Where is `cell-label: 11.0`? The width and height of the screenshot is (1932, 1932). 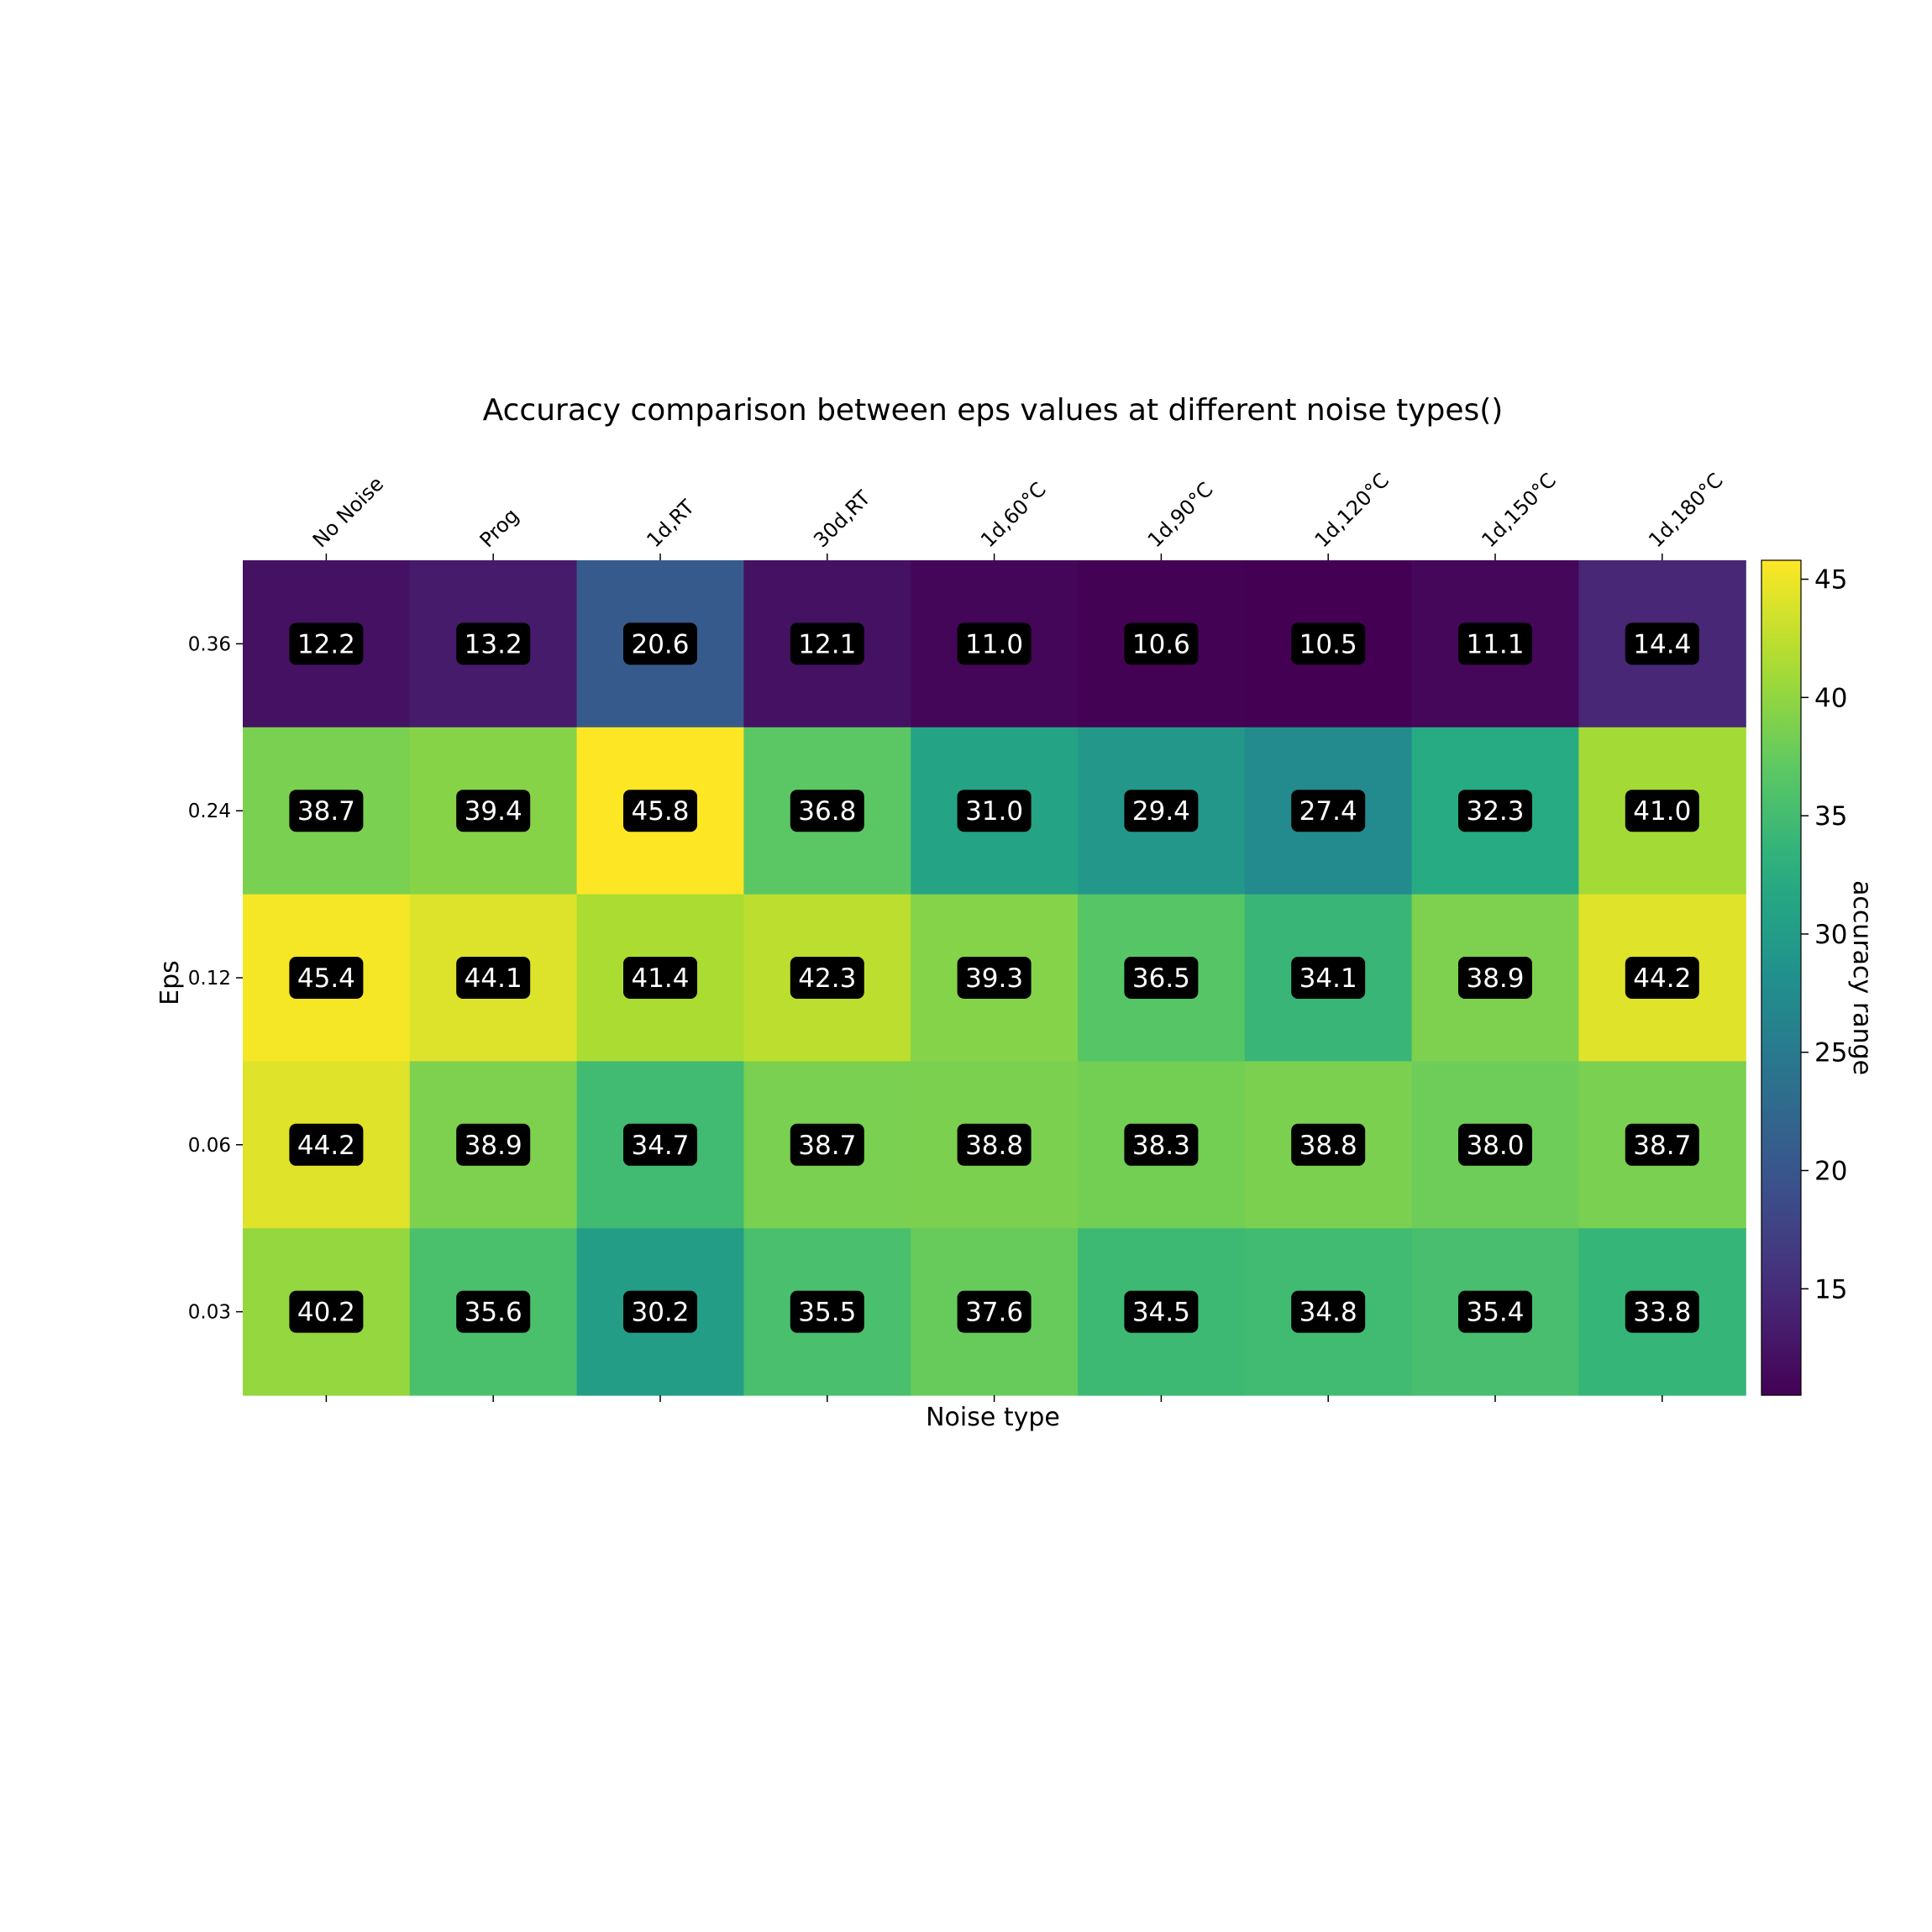 cell-label: 11.0 is located at coordinates (994, 643).